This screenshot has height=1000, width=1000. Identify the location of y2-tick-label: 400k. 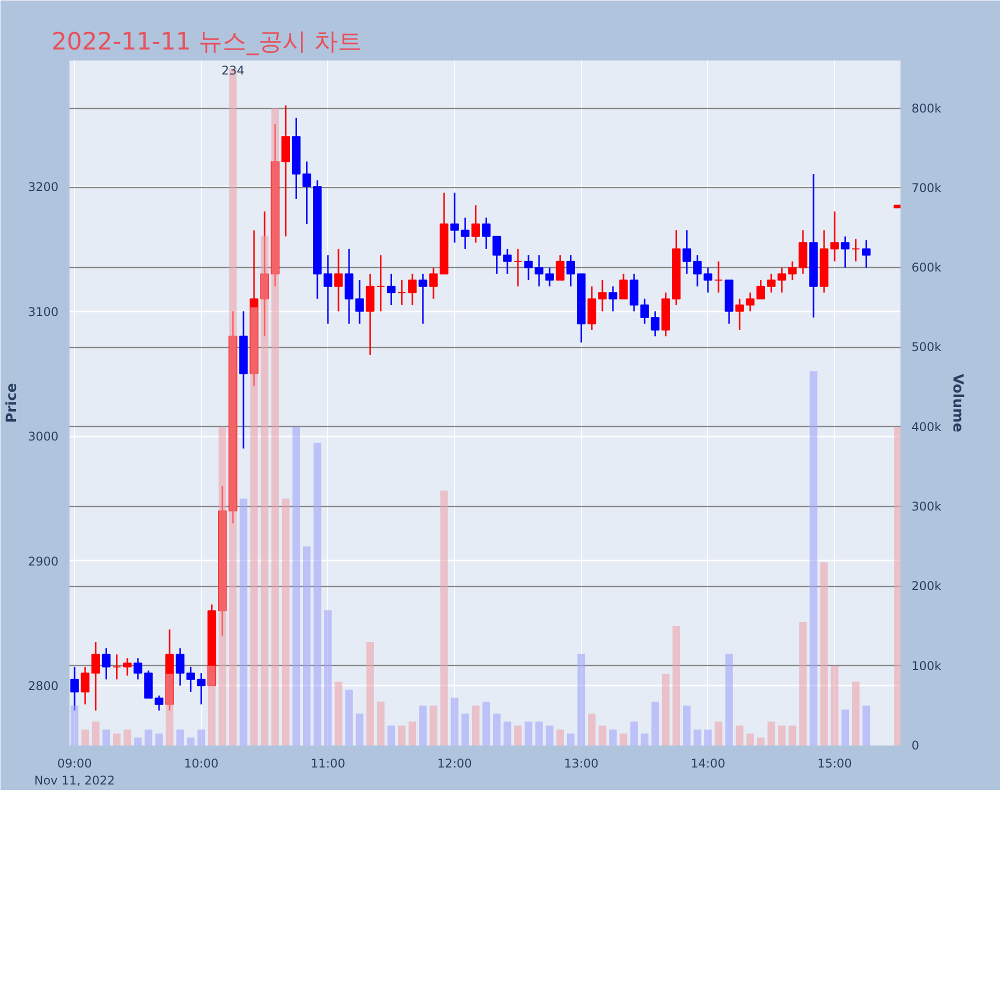
(927, 427).